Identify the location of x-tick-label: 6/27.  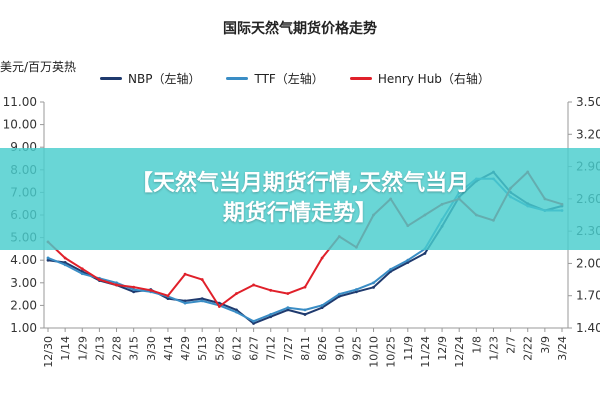
(254, 348).